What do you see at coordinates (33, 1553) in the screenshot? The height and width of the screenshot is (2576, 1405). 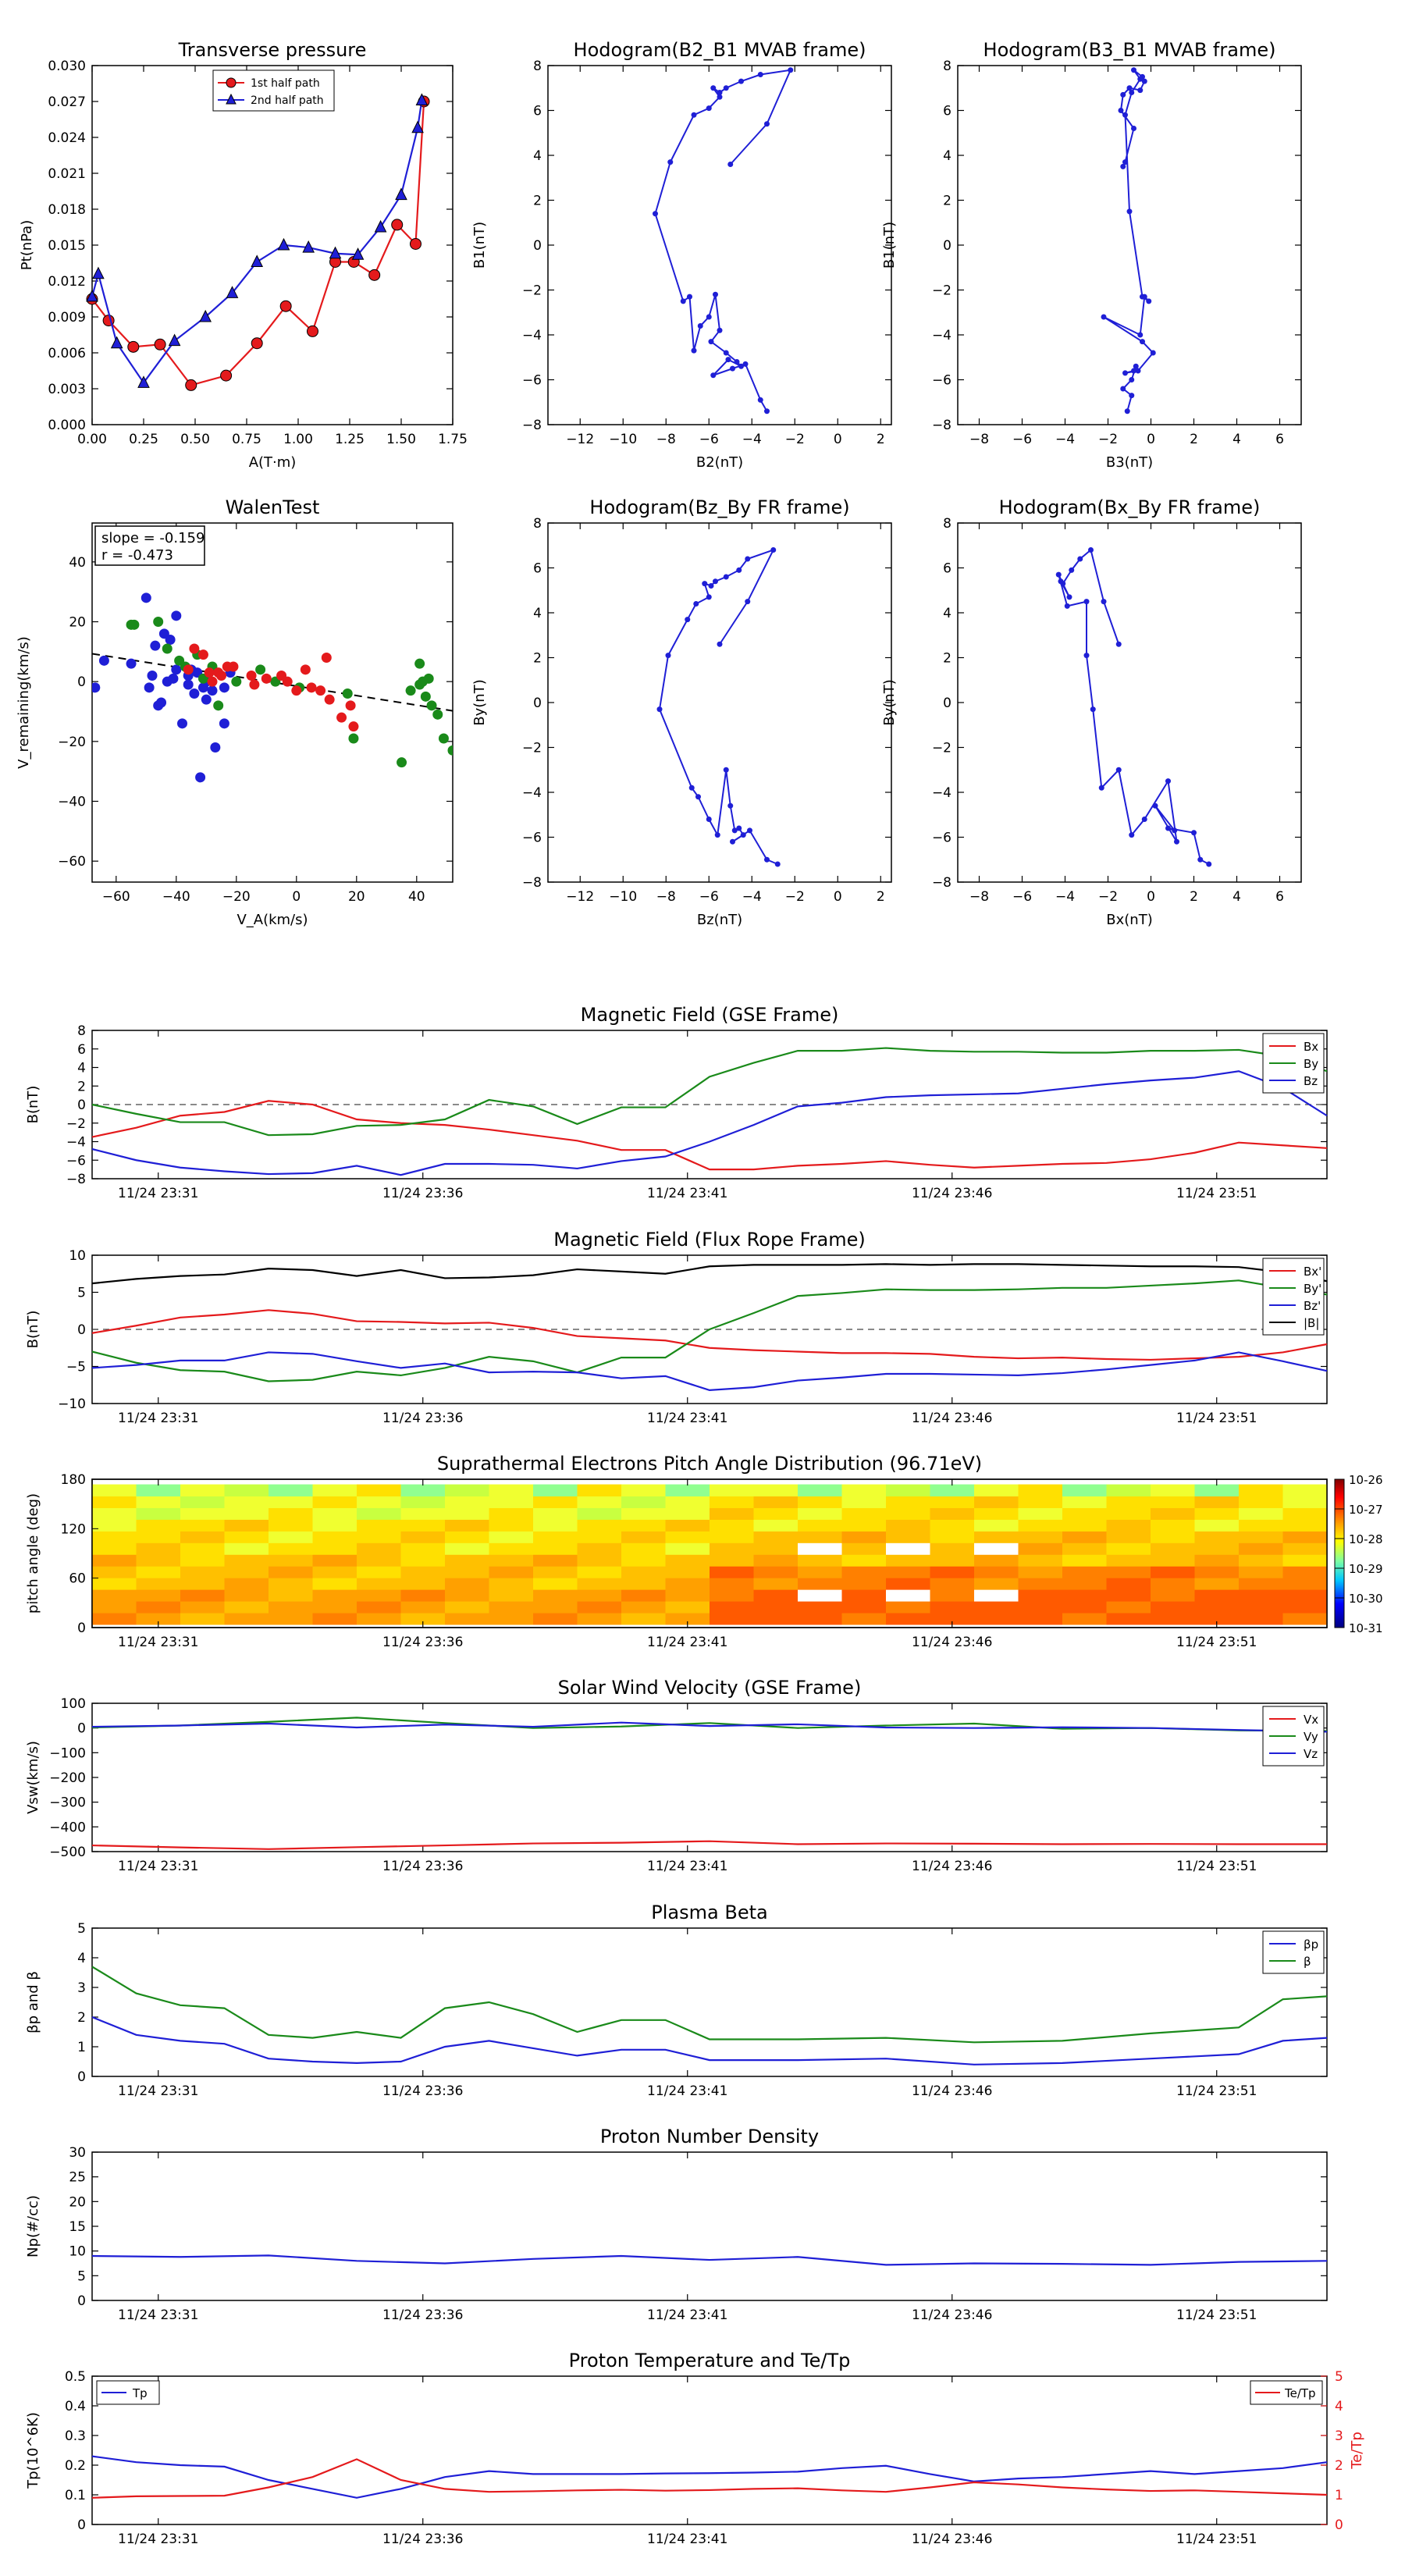 I see `y-axis-label: pitch angle (deg)` at bounding box center [33, 1553].